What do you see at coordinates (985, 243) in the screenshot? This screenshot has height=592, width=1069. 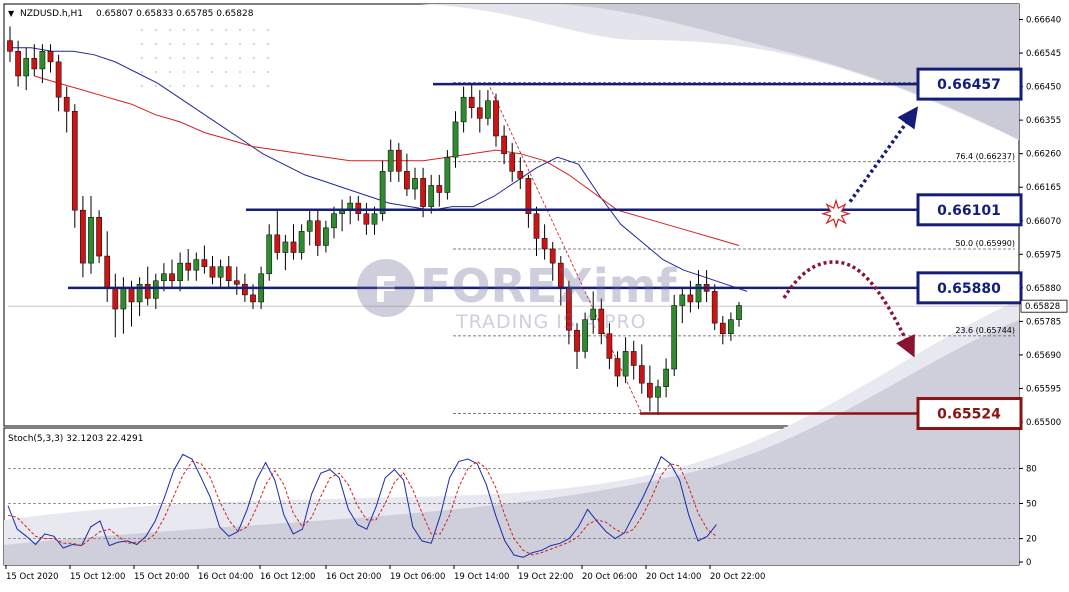 I see `fib-label: 50.0 (0.65990)` at bounding box center [985, 243].